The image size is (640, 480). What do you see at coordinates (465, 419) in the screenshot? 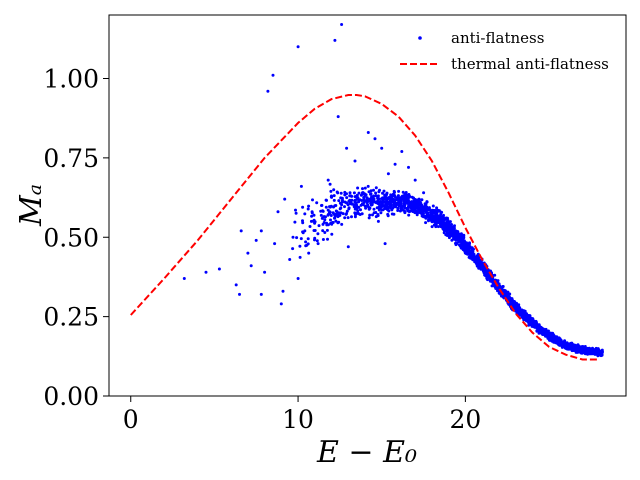
I see `x-tick-label: 20` at bounding box center [465, 419].